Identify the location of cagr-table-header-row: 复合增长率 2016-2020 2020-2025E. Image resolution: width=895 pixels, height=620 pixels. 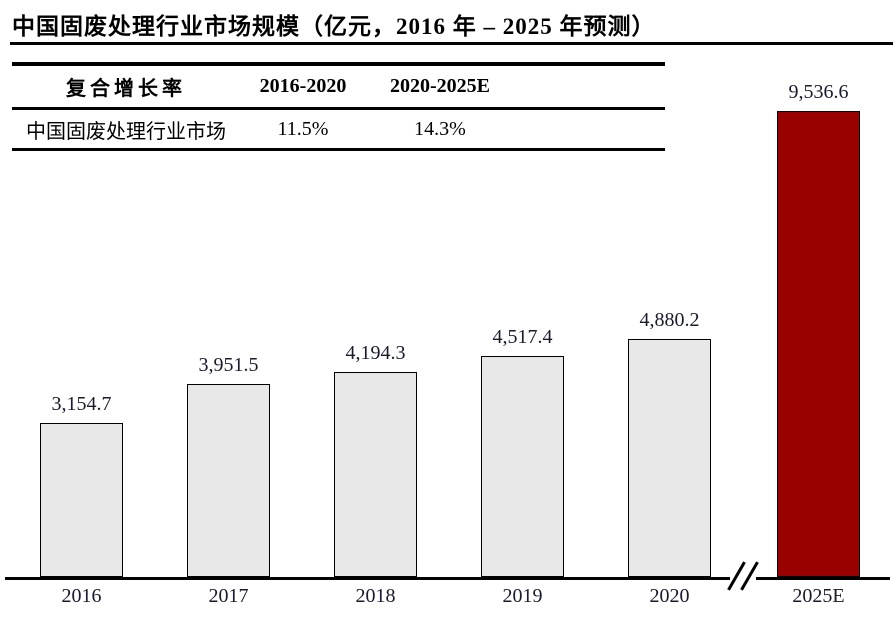
(338, 88).